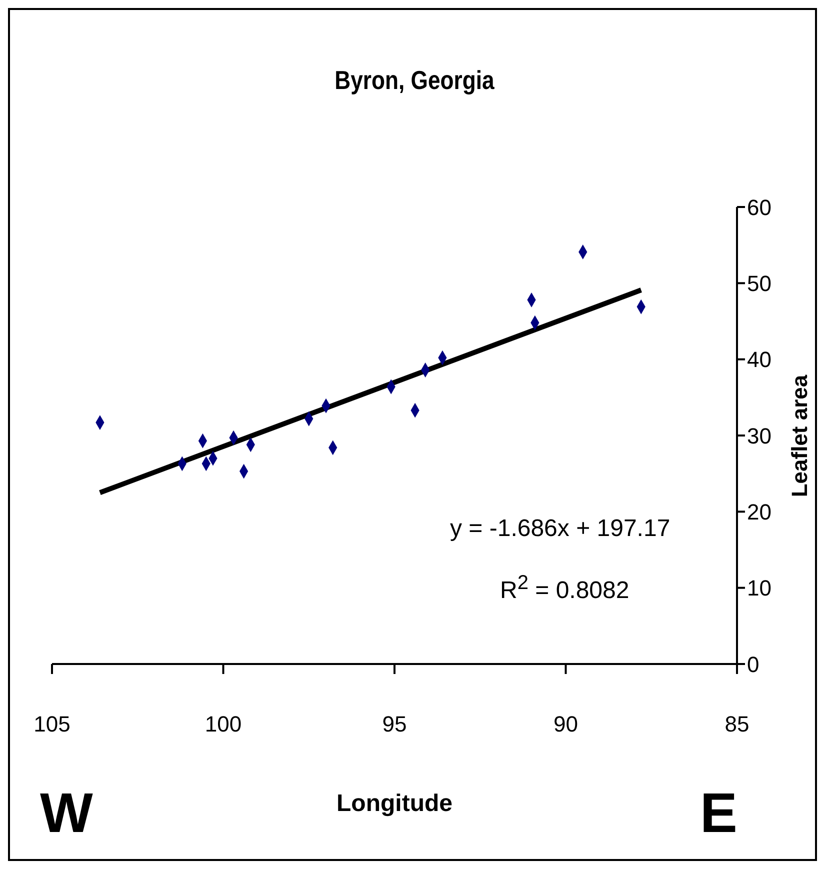 The image size is (825, 869). I want to click on y-tick-label: 40, so click(759, 359).